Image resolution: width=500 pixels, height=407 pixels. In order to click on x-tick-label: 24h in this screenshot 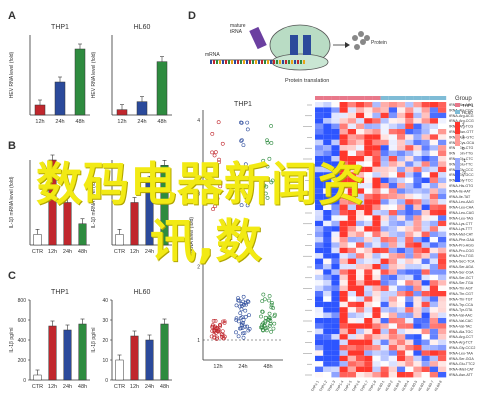, I will do `click(67, 387)`.